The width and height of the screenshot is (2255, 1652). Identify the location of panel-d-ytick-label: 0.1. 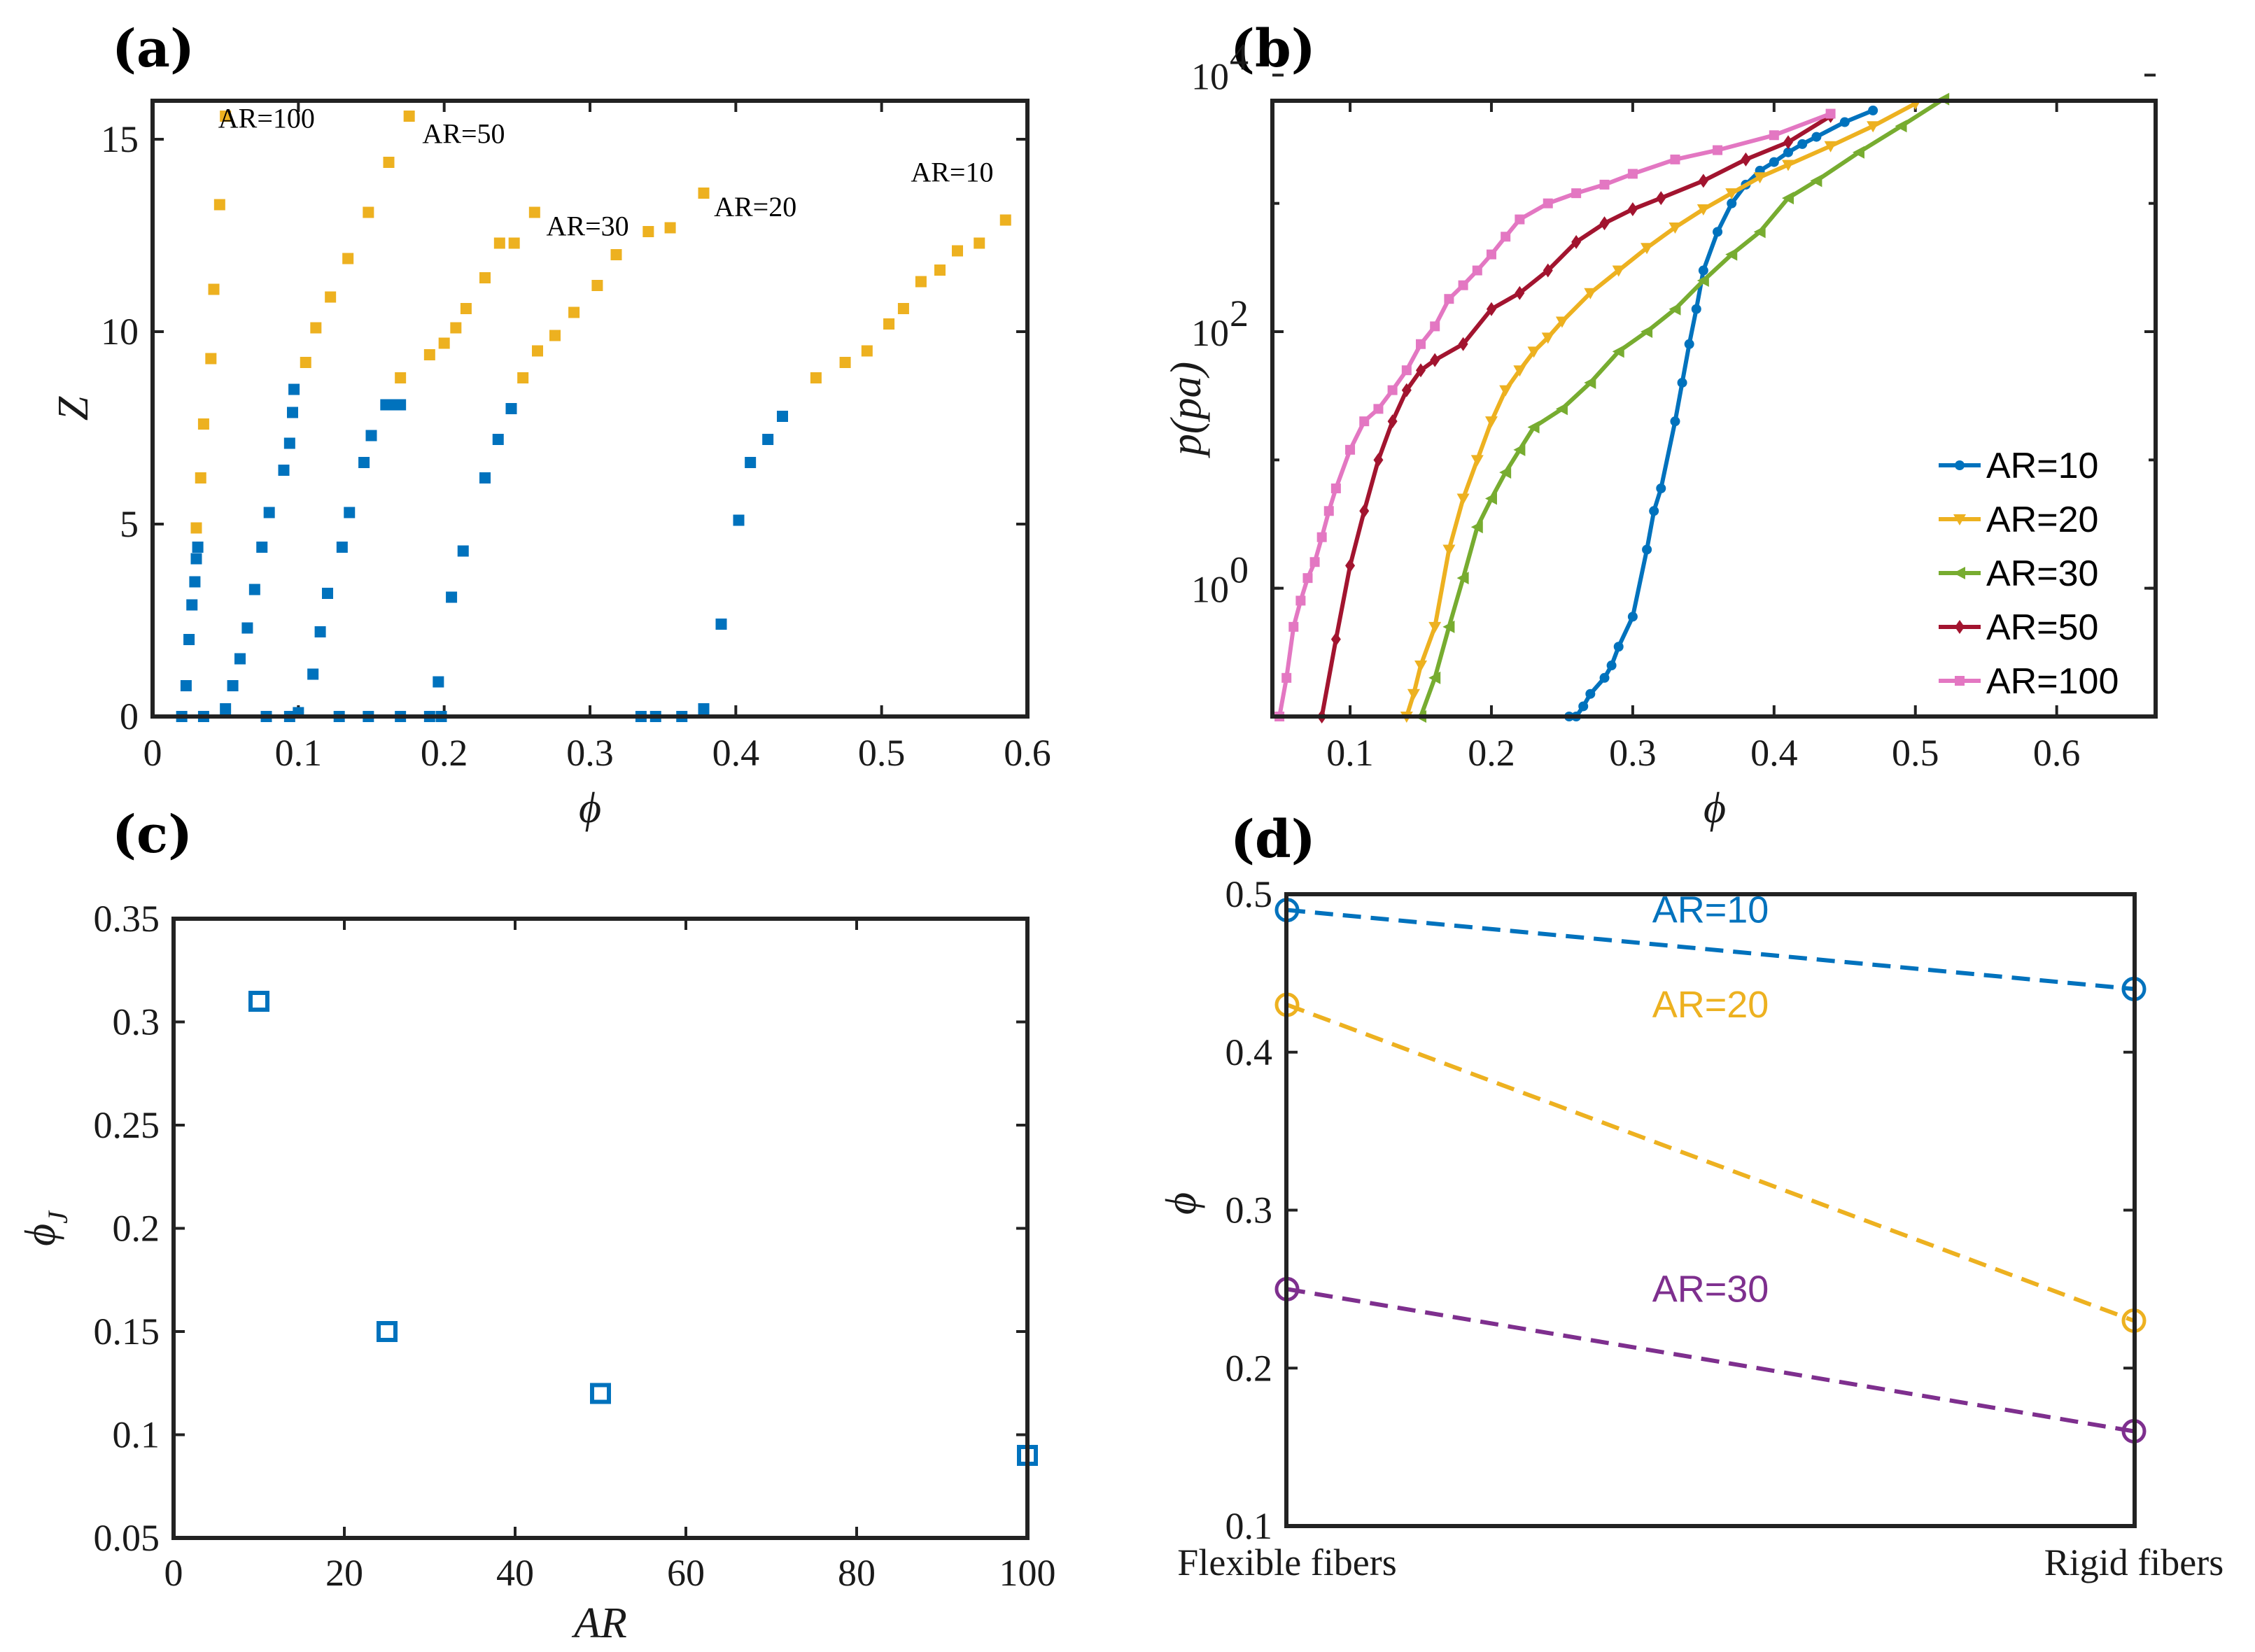
(1249, 1526).